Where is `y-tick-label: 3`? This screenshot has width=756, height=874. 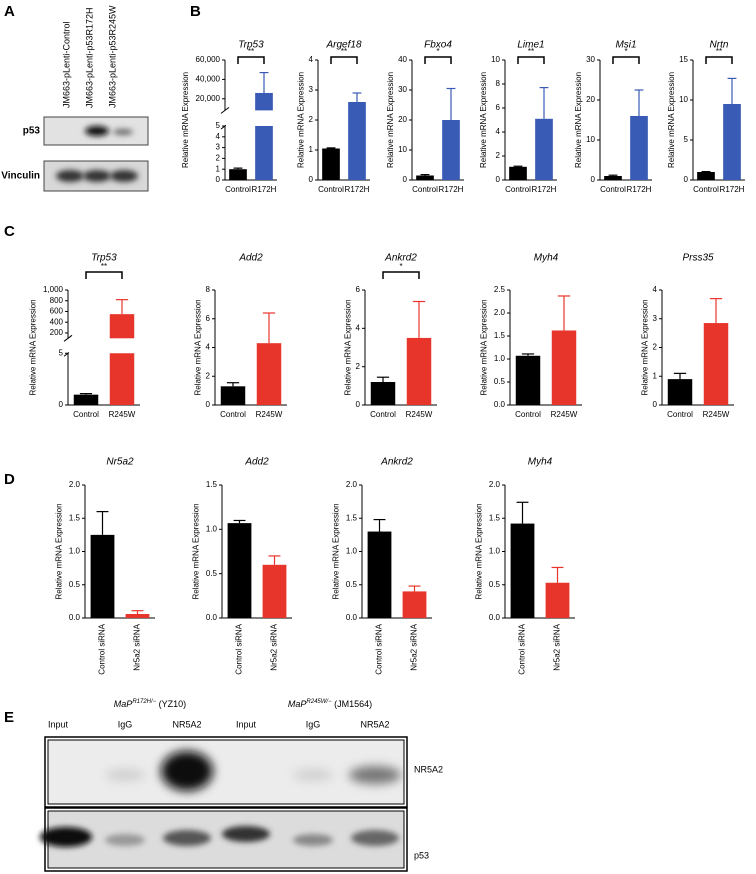 y-tick-label: 3 is located at coordinates (311, 89).